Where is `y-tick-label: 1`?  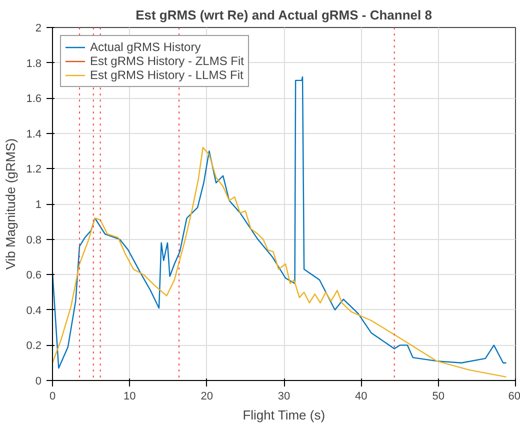
y-tick-label: 1 is located at coordinates (38, 205).